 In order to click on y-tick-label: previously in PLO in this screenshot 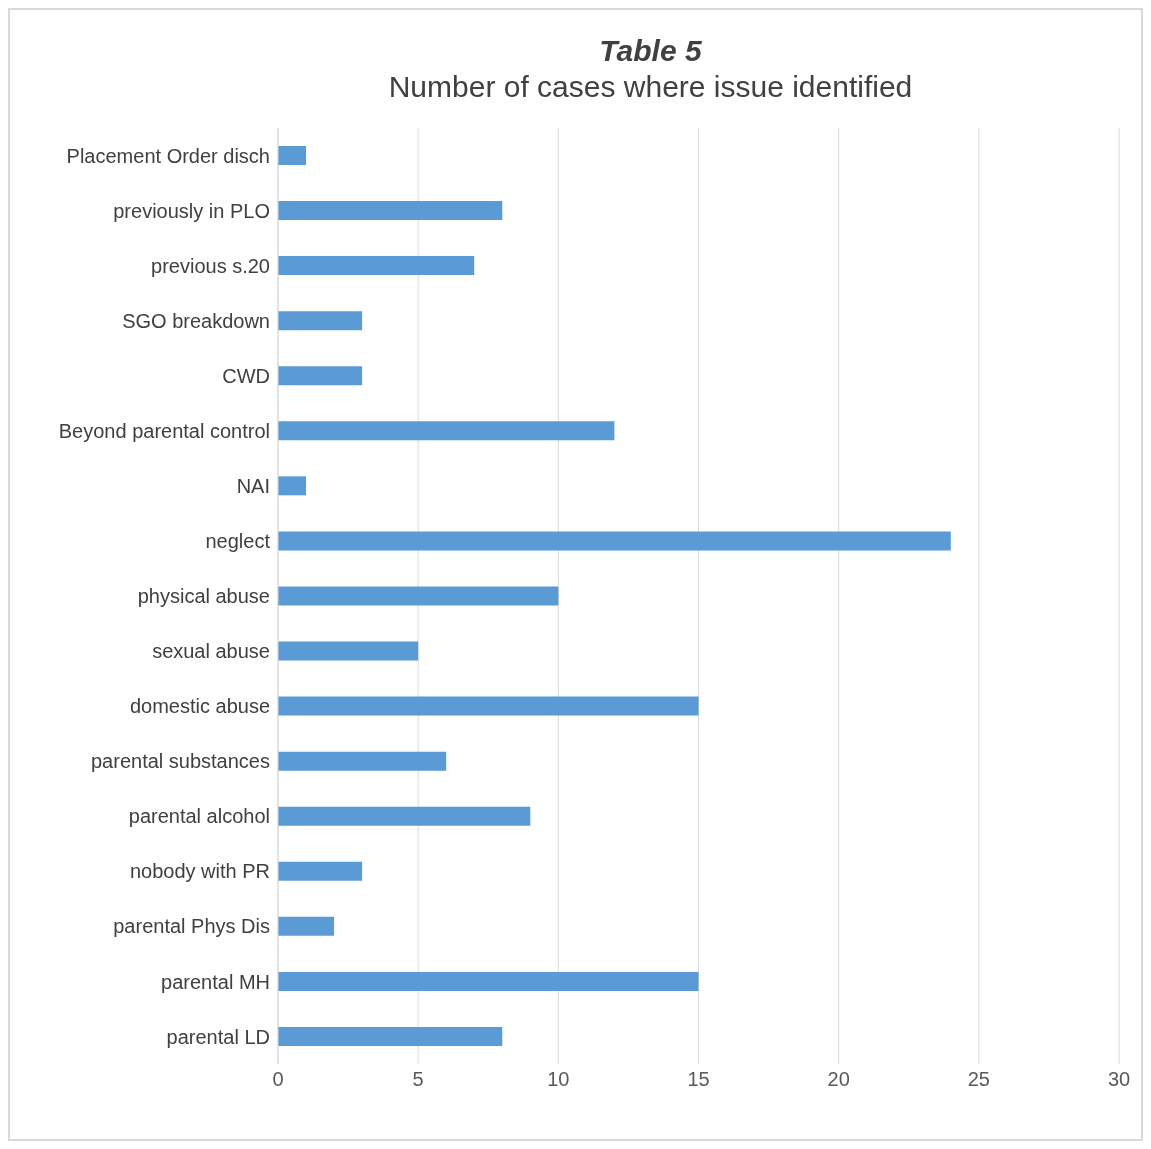, I will do `click(191, 210)`.